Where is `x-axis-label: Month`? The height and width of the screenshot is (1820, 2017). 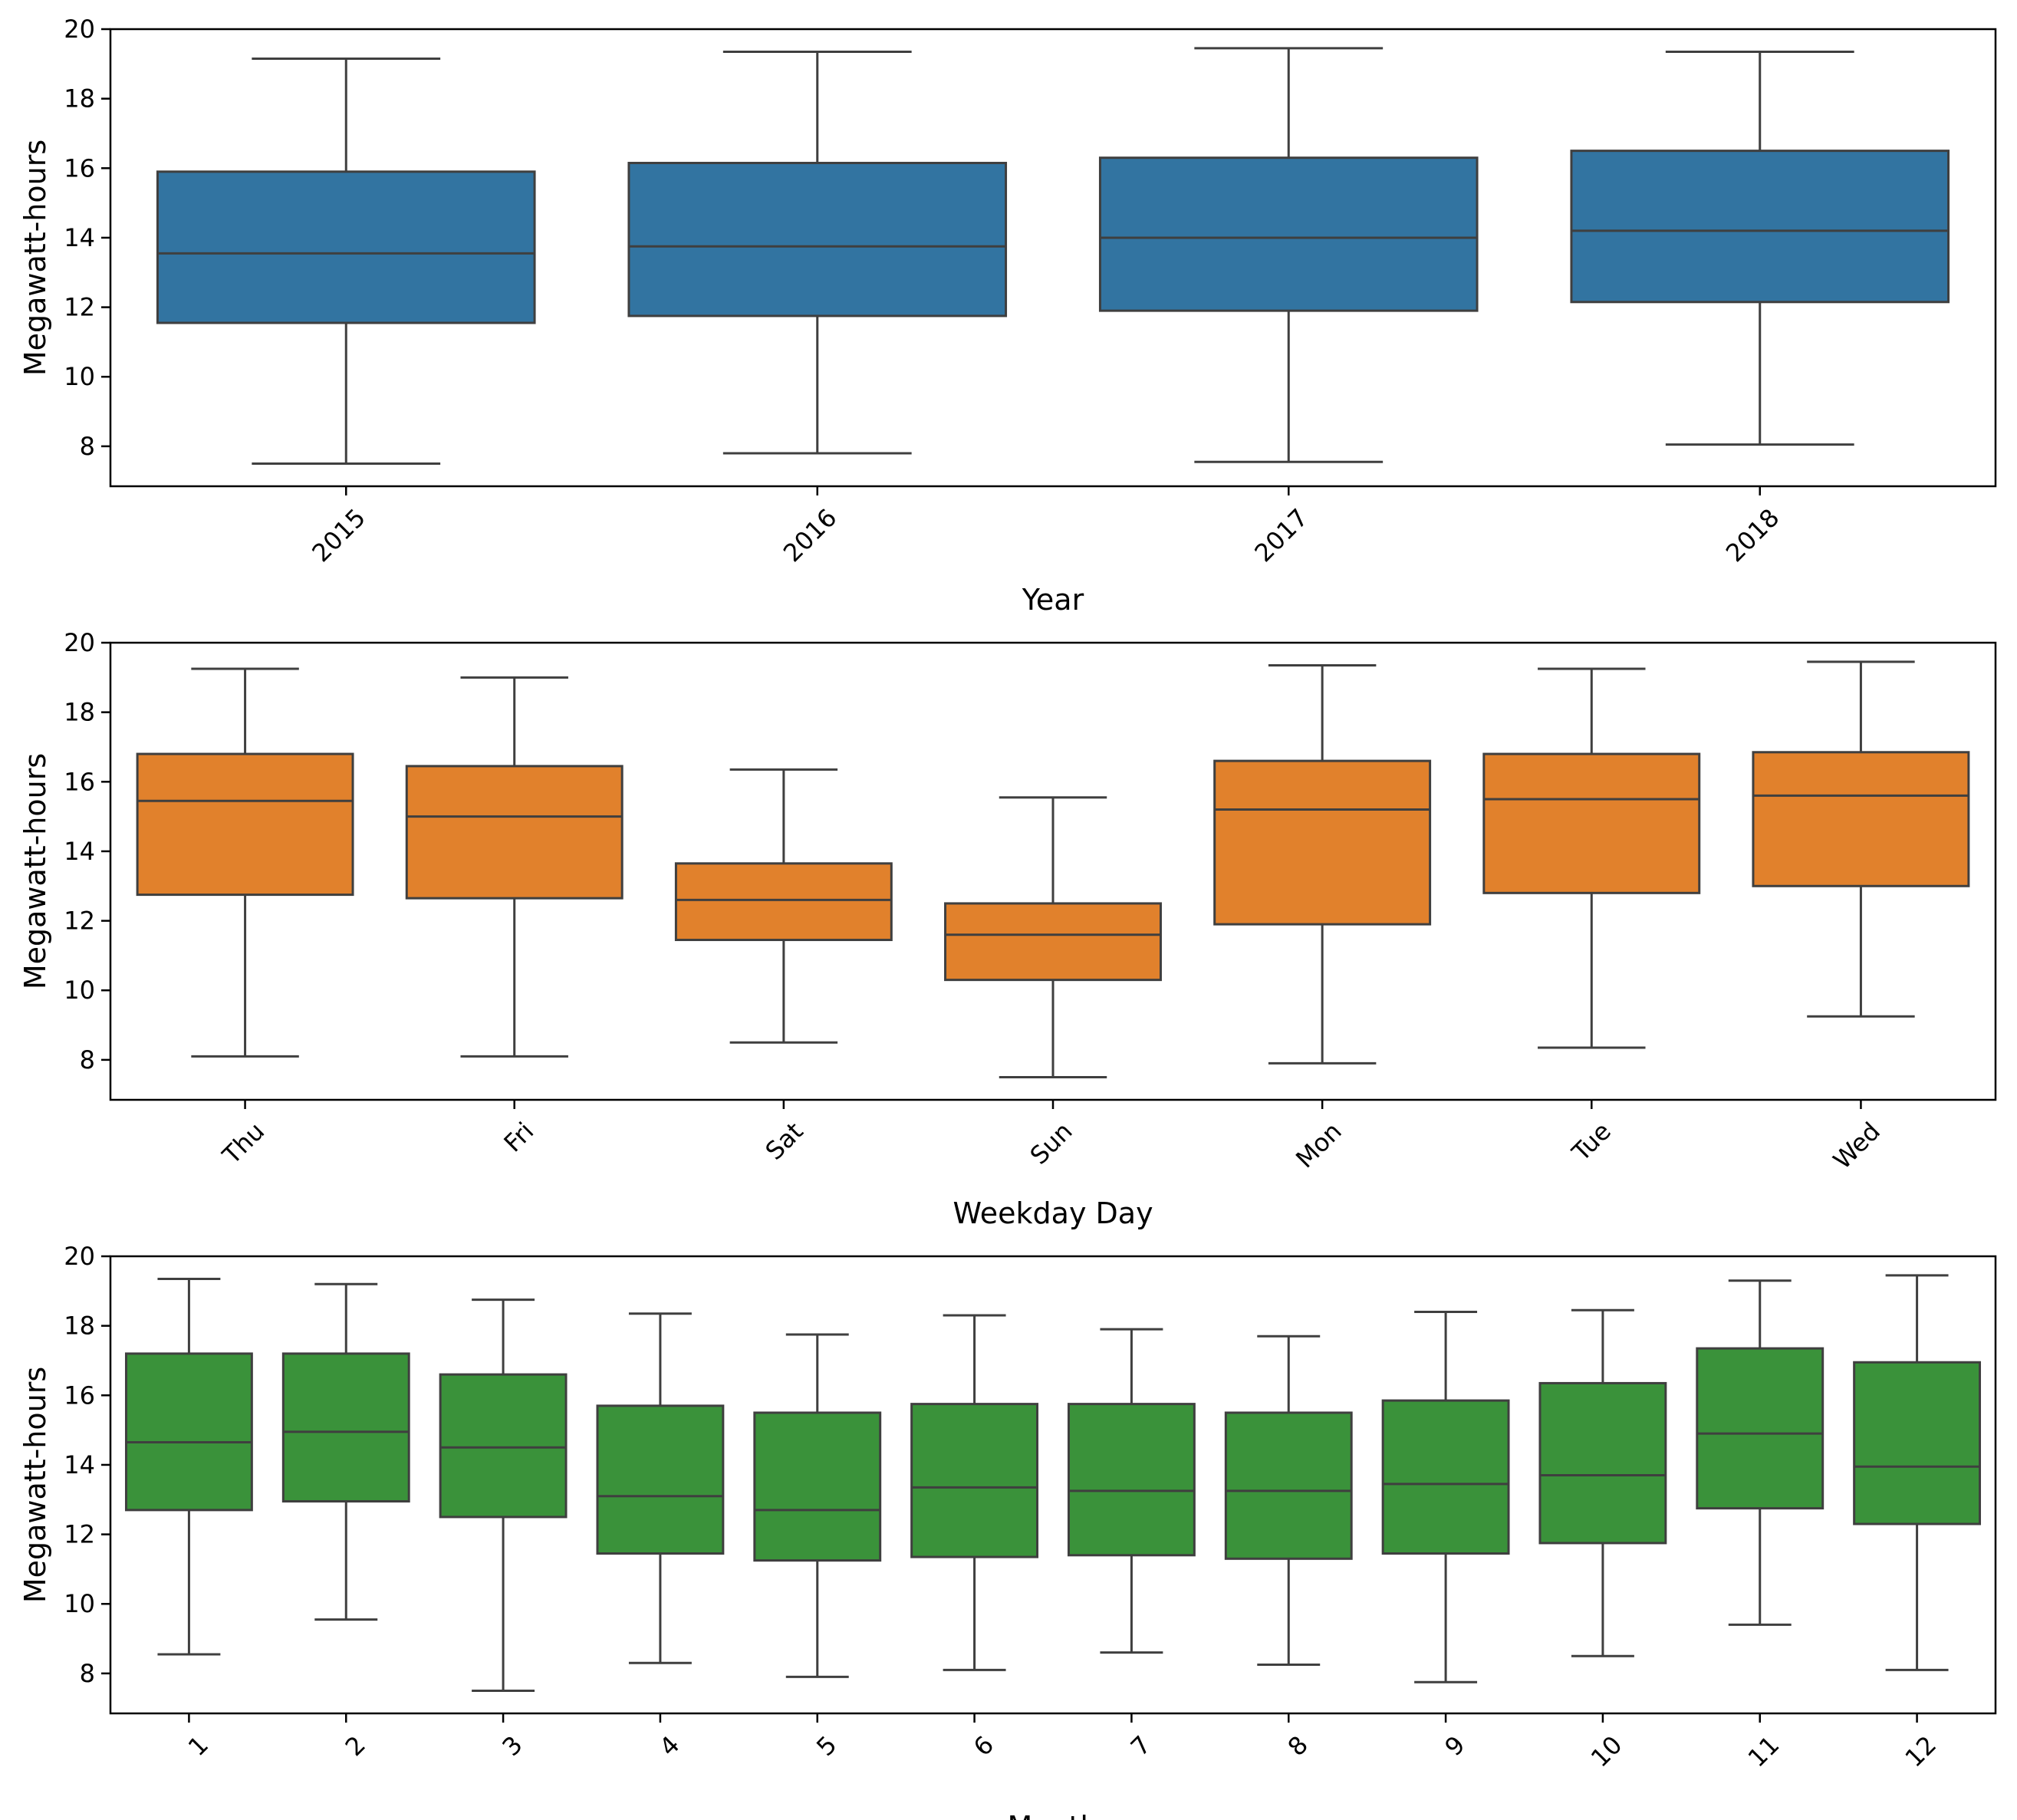
x-axis-label: Month is located at coordinates (1052, 1815).